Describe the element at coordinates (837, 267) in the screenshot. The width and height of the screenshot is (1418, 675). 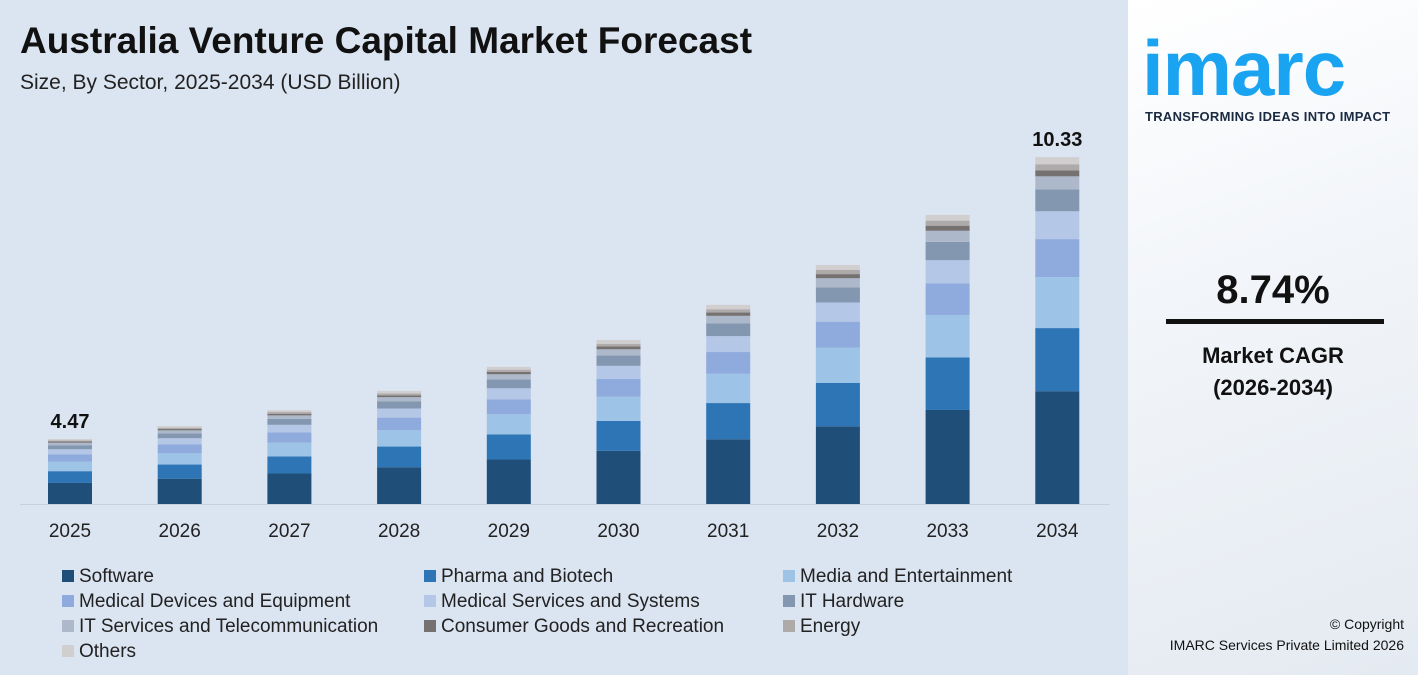
I see `bar-segment-others-2032` at that location.